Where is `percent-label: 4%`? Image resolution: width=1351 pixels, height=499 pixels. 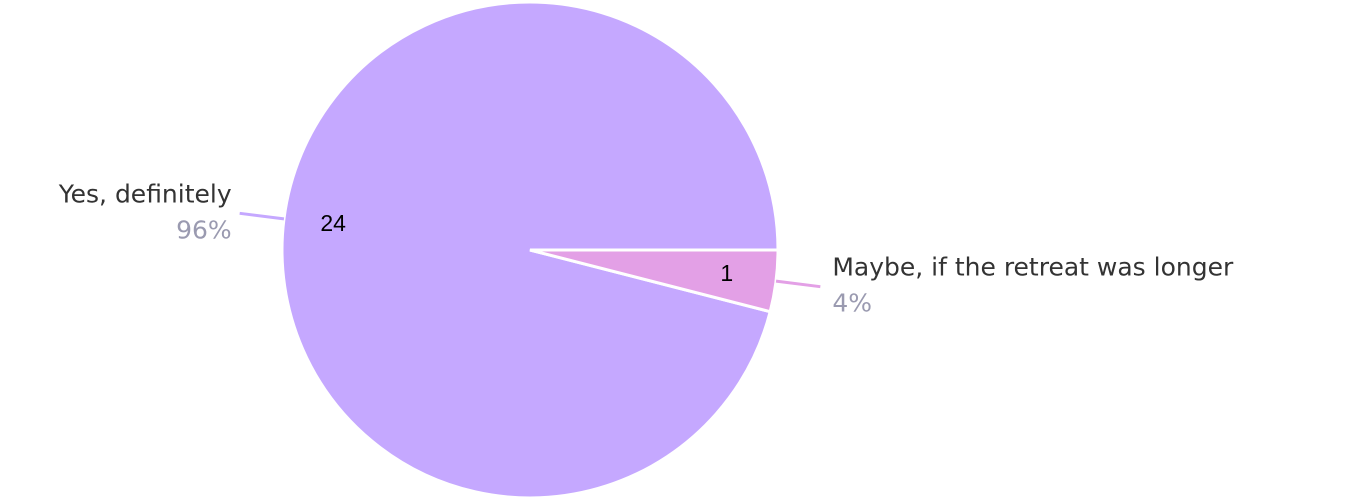
percent-label: 4% is located at coordinates (852, 303).